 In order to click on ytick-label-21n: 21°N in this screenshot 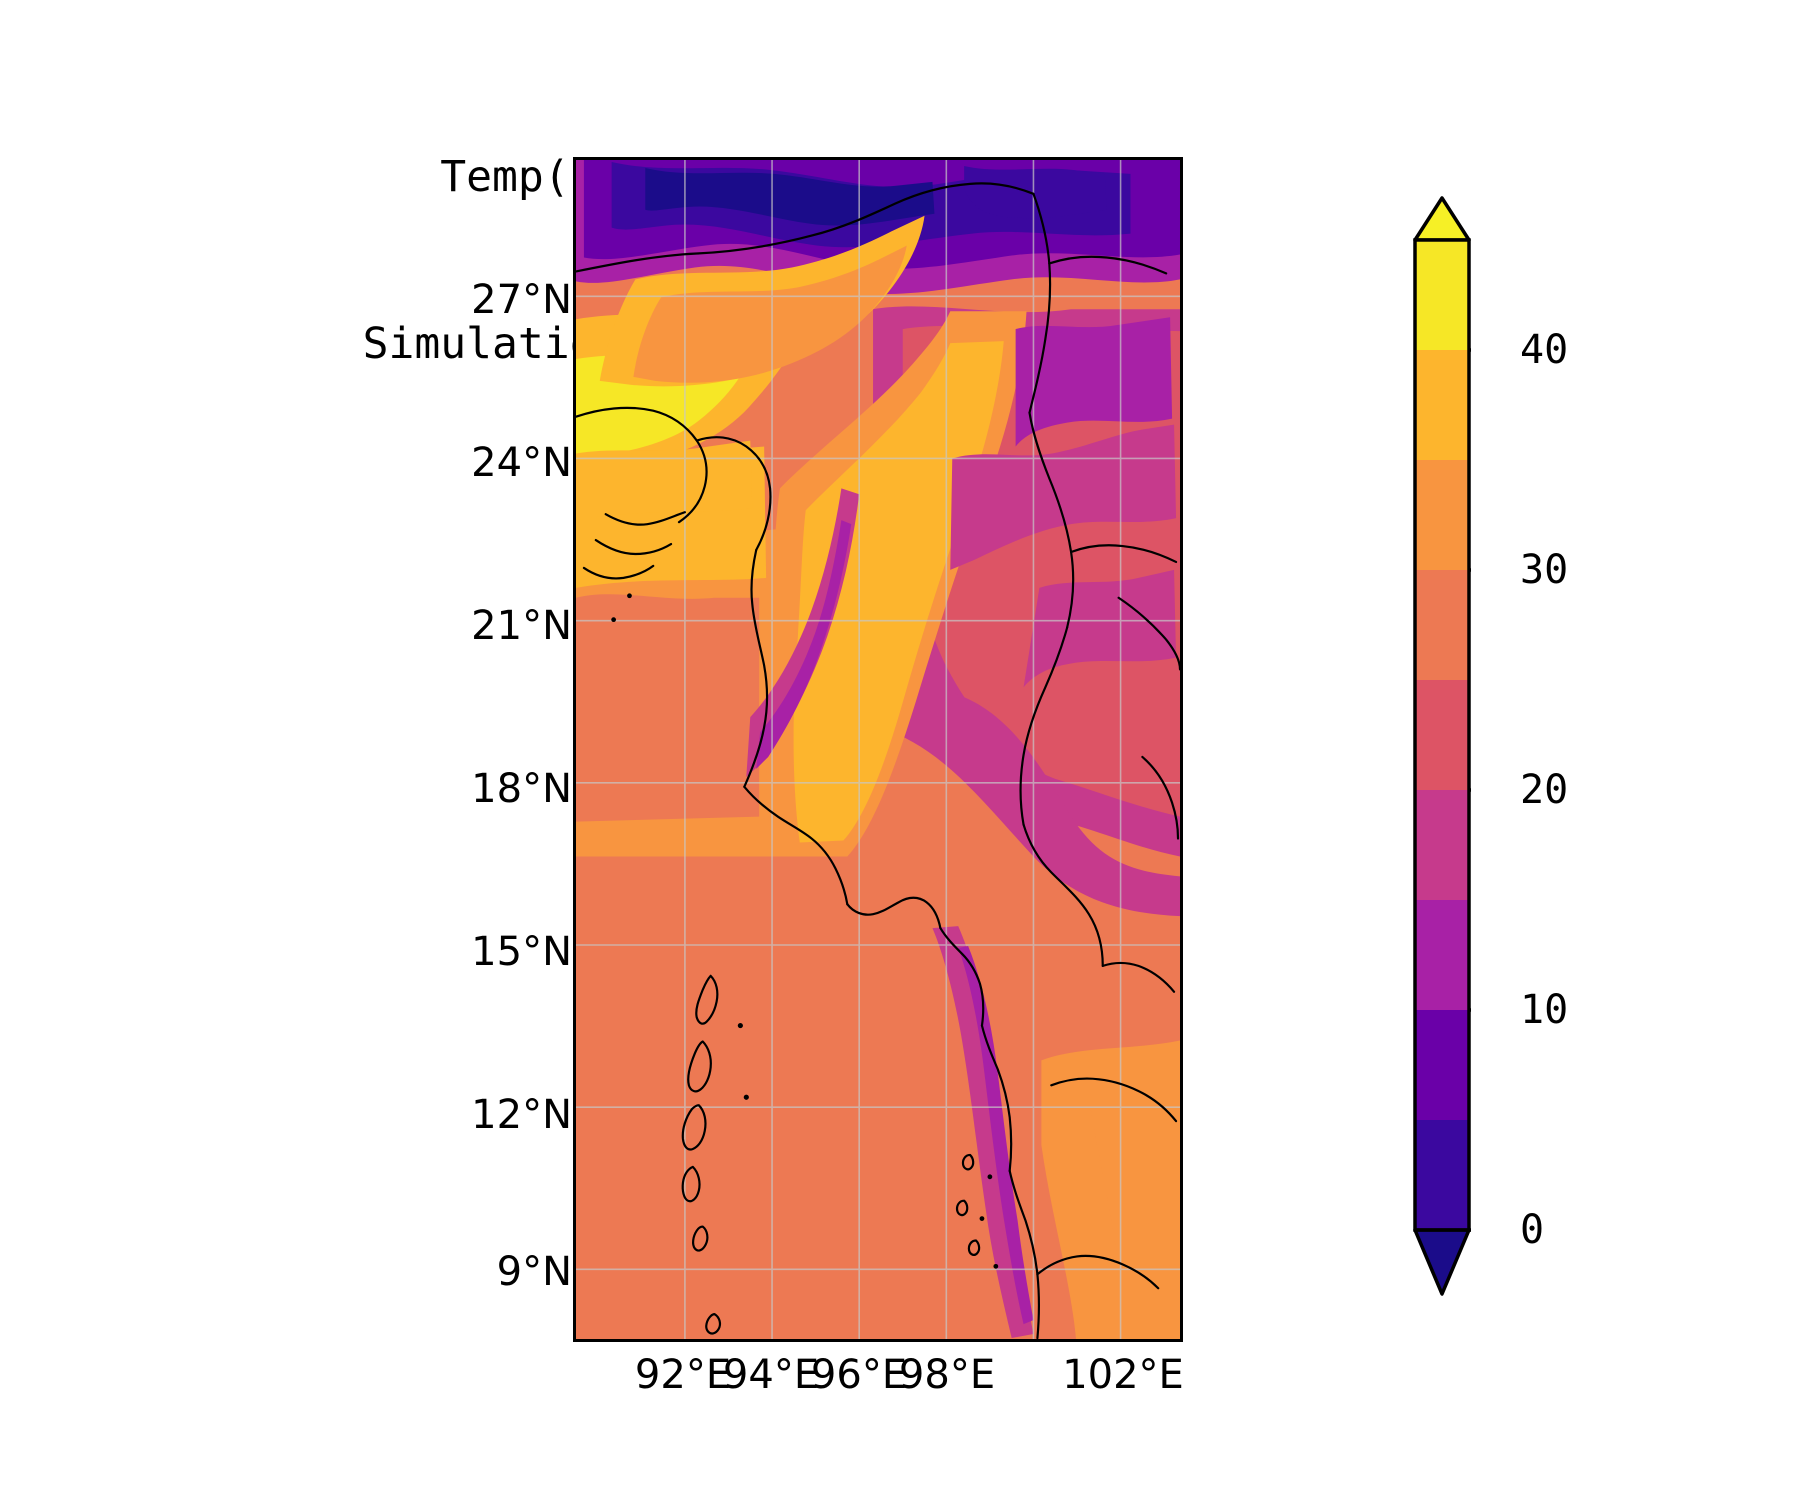, I will do `click(521, 626)`.